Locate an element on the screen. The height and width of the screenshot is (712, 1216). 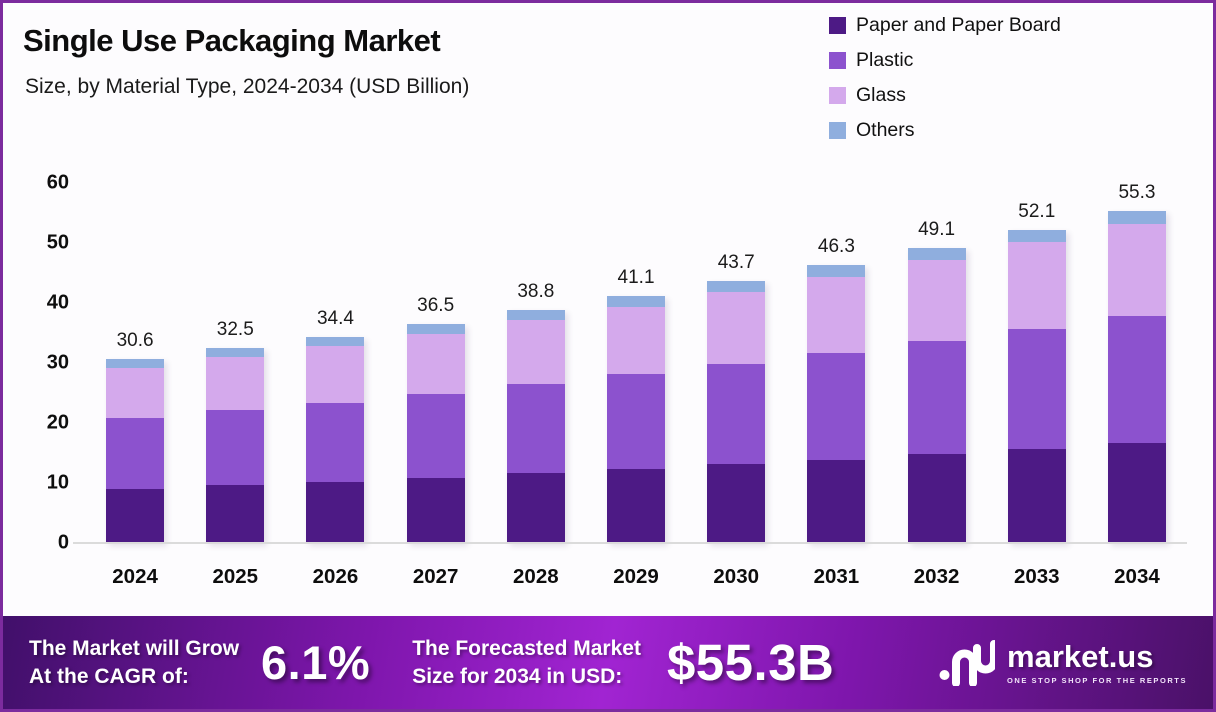
legend-item: Others is located at coordinates (945, 130).